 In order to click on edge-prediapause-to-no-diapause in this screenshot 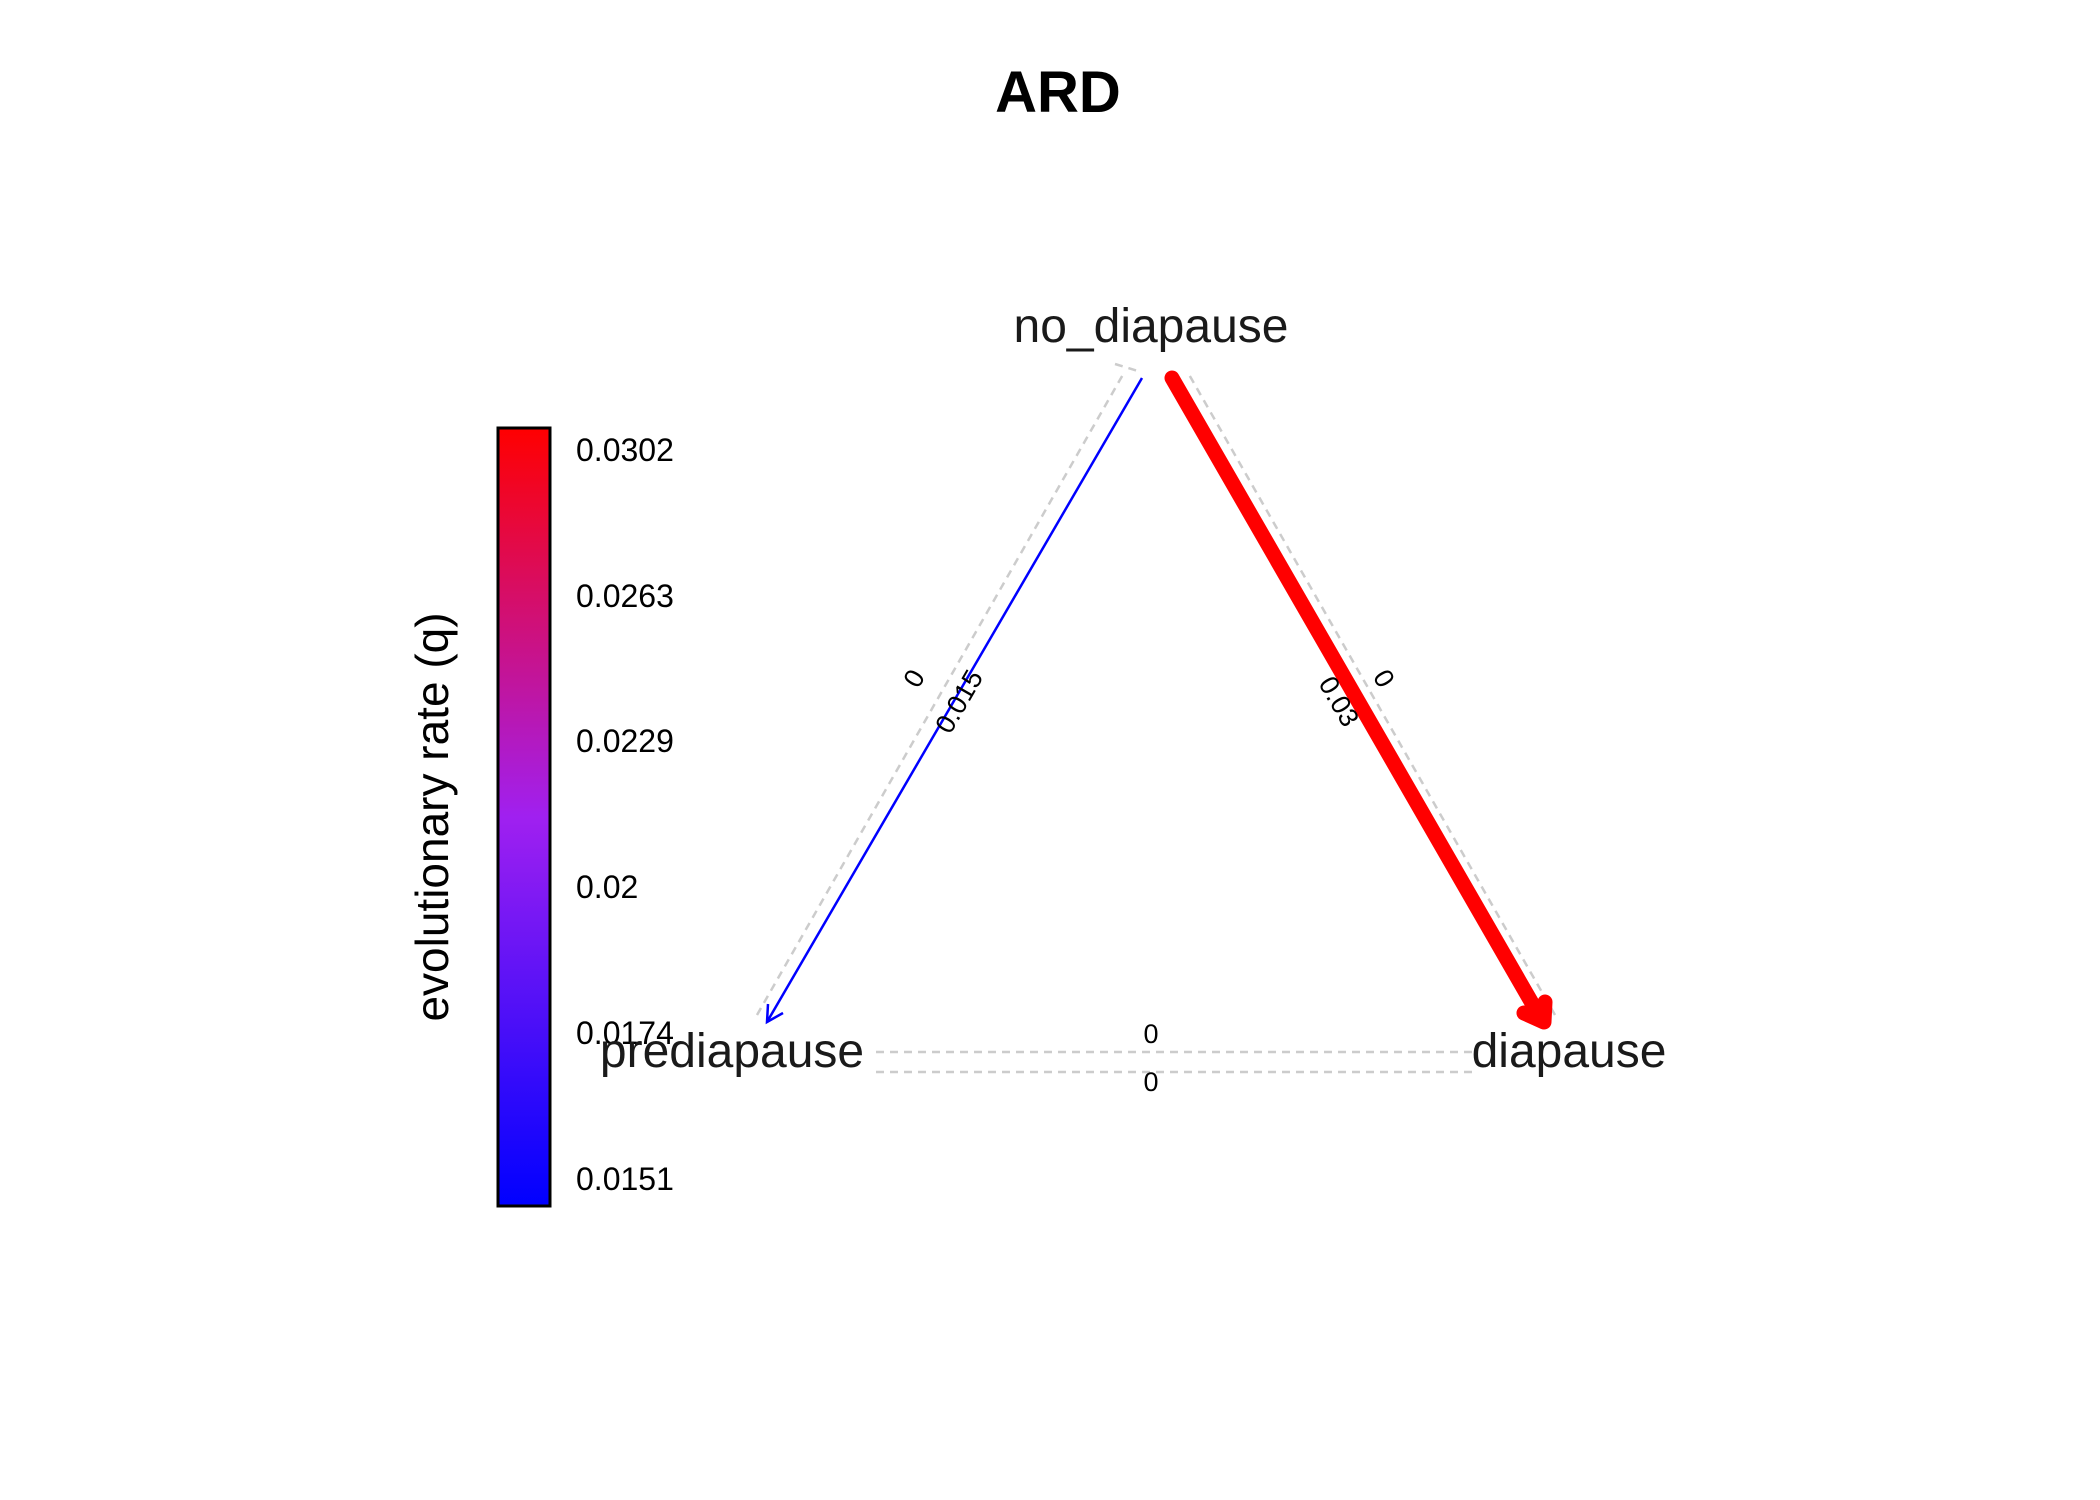, I will do `click(941, 693)`.